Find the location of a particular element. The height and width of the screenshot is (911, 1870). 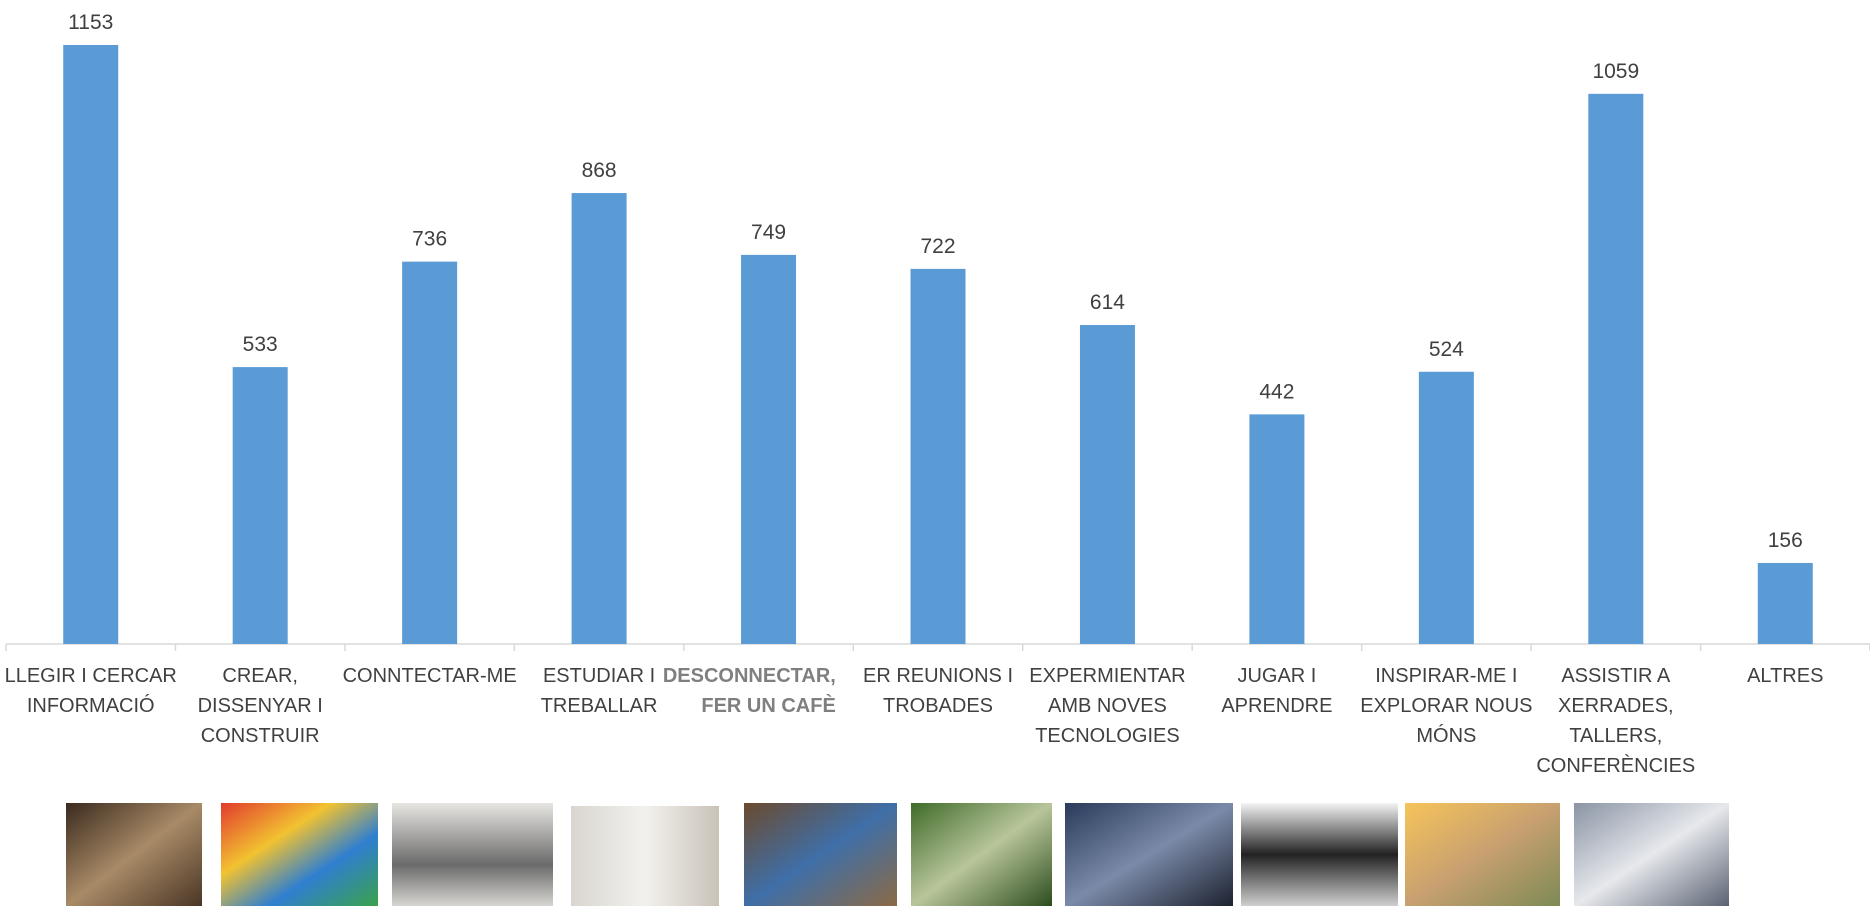

x-tick-label-line: CONFERÈNCIES is located at coordinates (1615, 765).